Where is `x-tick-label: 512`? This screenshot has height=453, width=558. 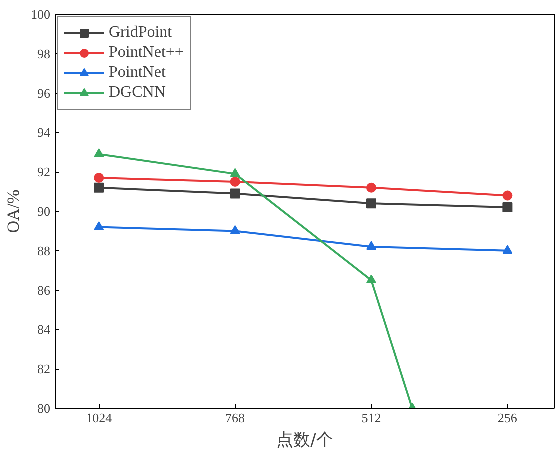
x-tick-label: 512 is located at coordinates (372, 418).